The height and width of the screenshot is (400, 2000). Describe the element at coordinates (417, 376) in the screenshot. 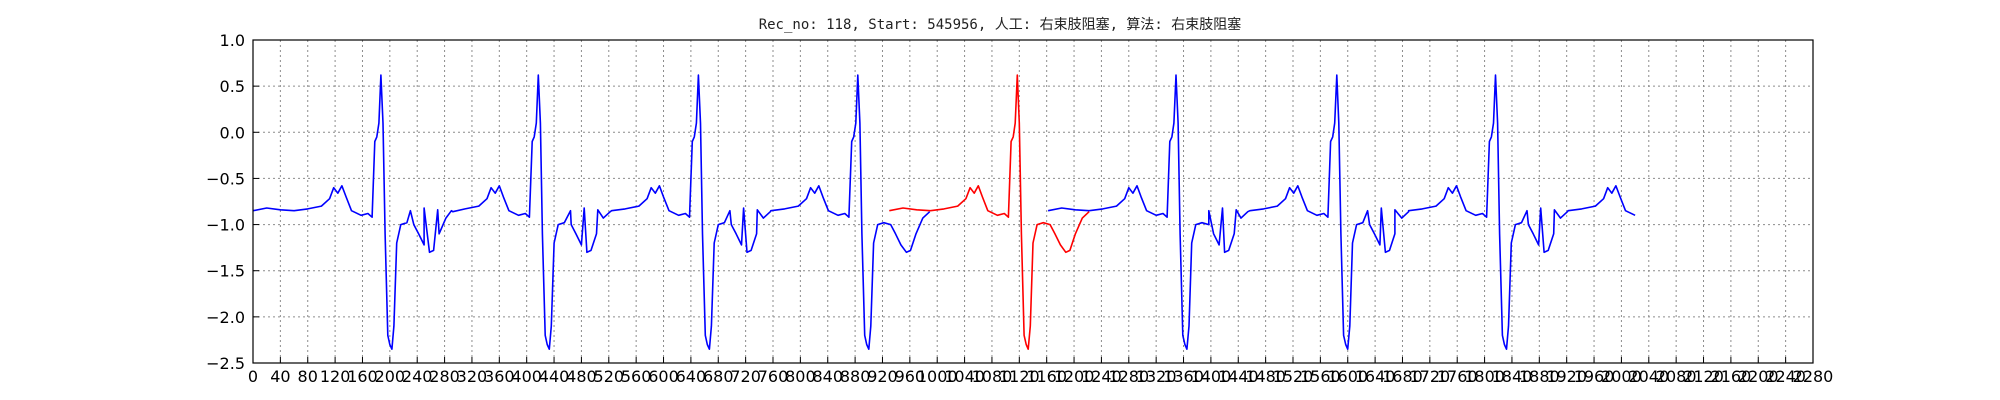

I see `x-tick-label: 240` at that location.